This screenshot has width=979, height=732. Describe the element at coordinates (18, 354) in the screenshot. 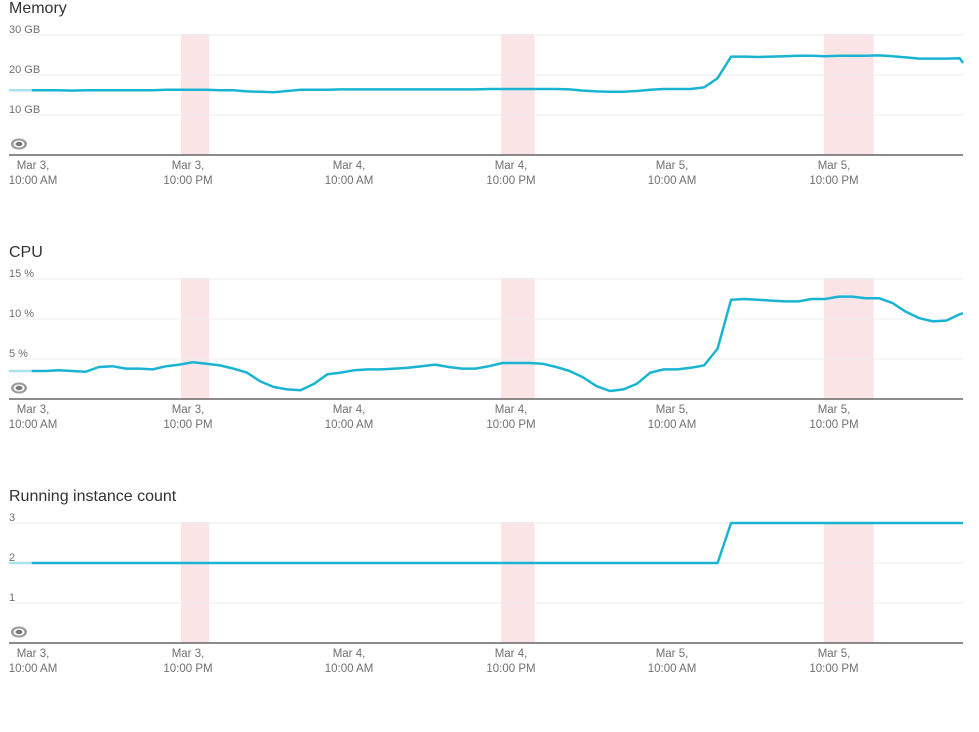

I see `cpu-y-tick-label: 5 %` at that location.